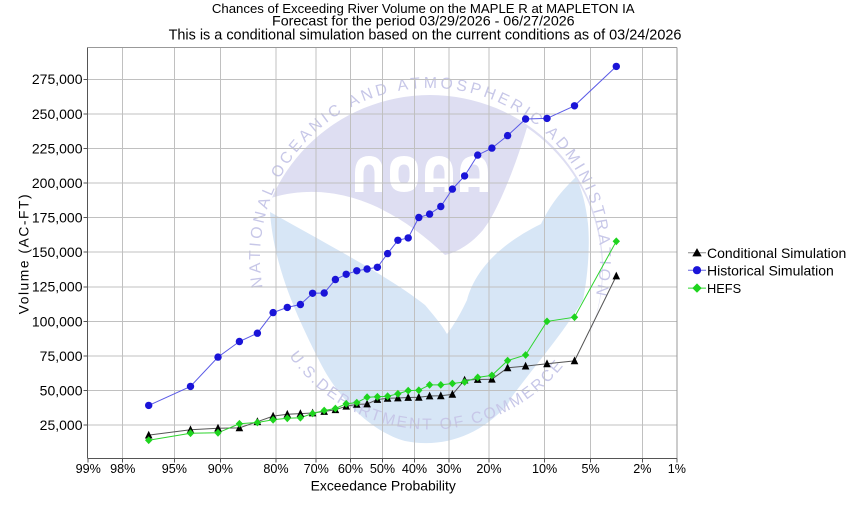 The height and width of the screenshot is (505, 850). What do you see at coordinates (488, 469) in the screenshot?
I see `svg-text: 20%` at bounding box center [488, 469].